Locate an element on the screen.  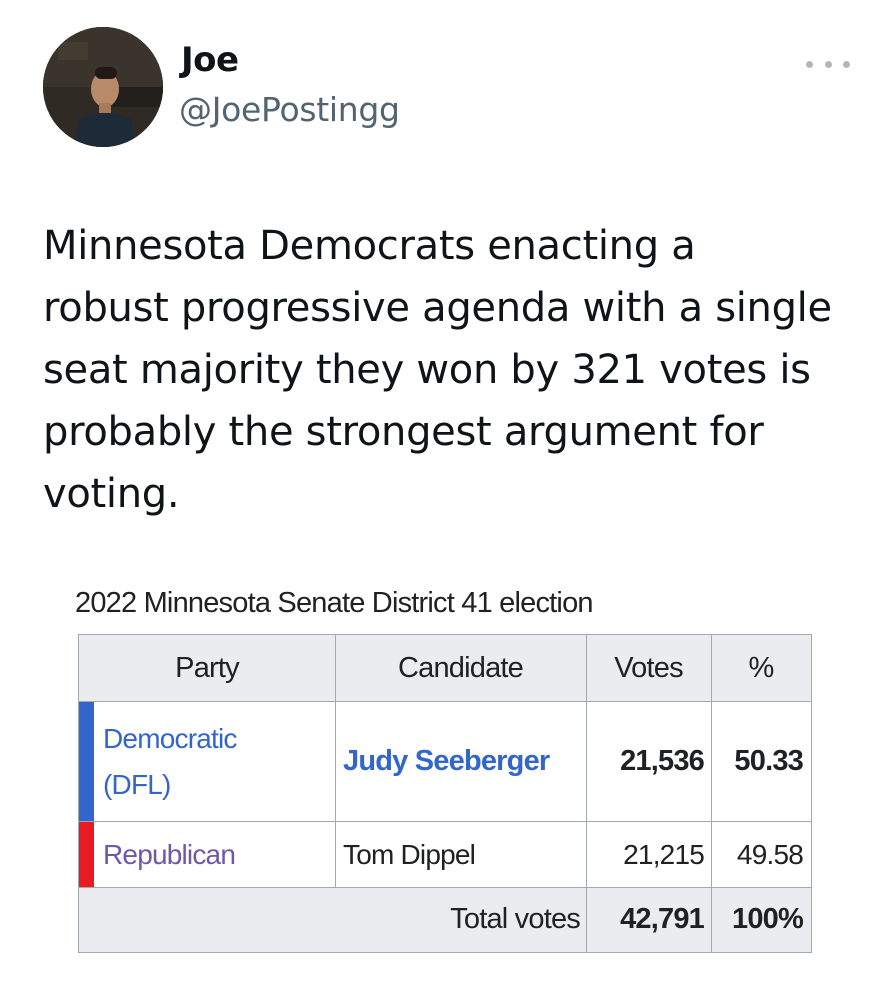
column-header-candidate: Candidate is located at coordinates (460, 667).